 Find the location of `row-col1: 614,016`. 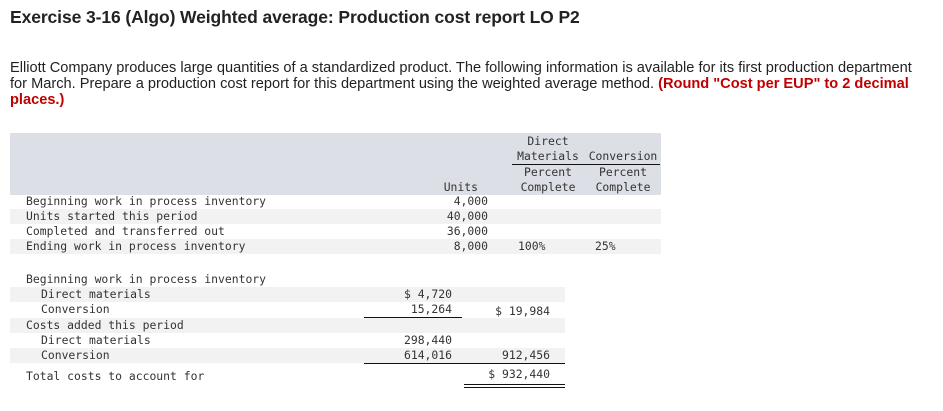

row-col1: 614,016 is located at coordinates (427, 355).